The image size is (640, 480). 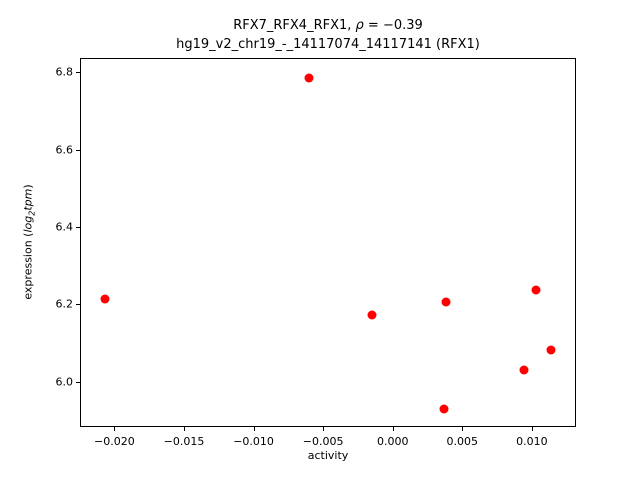 What do you see at coordinates (28, 224) in the screenshot?
I see `ylabel-log: log` at bounding box center [28, 224].